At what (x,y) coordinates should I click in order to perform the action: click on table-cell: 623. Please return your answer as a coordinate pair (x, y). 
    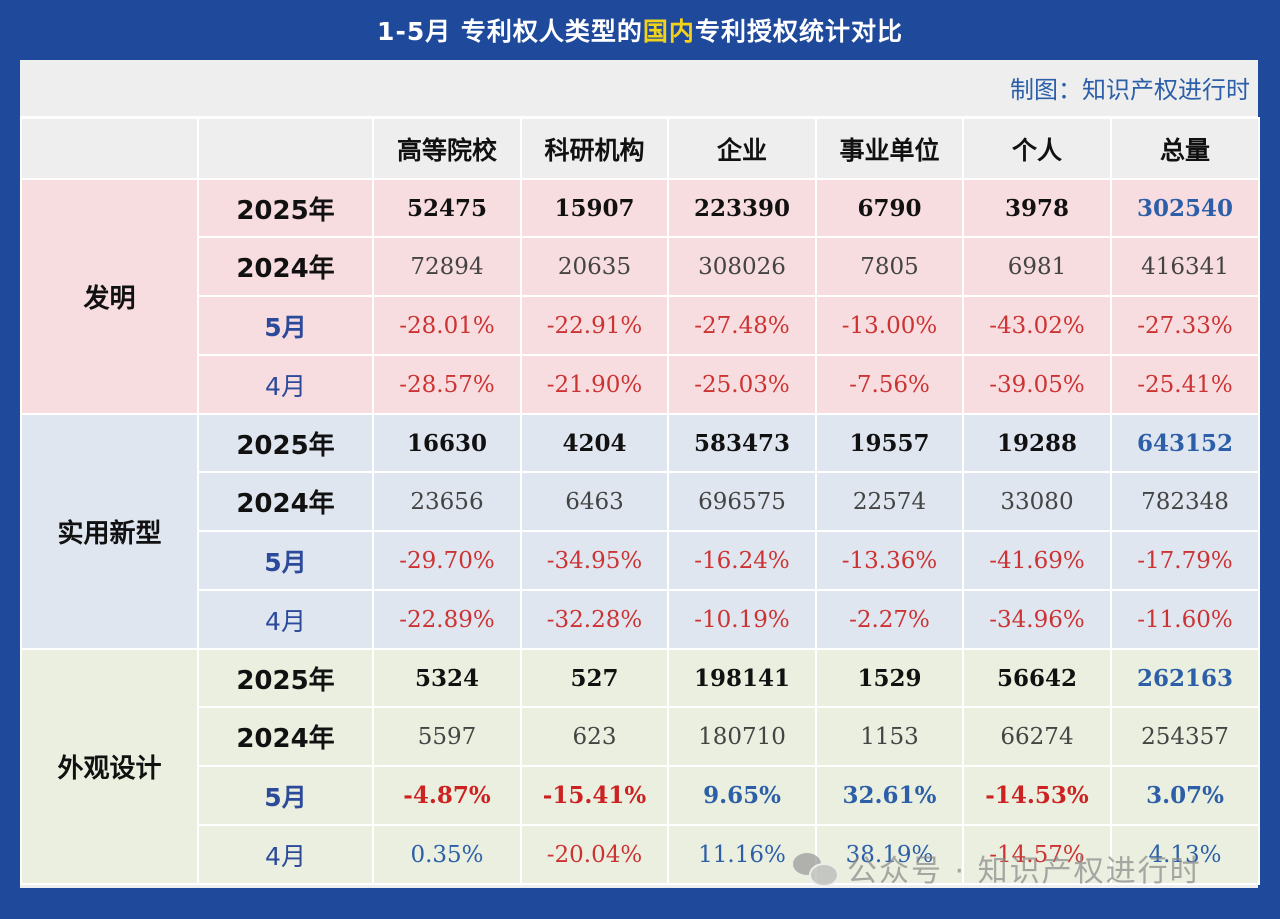
    Looking at the image, I should click on (594, 736).